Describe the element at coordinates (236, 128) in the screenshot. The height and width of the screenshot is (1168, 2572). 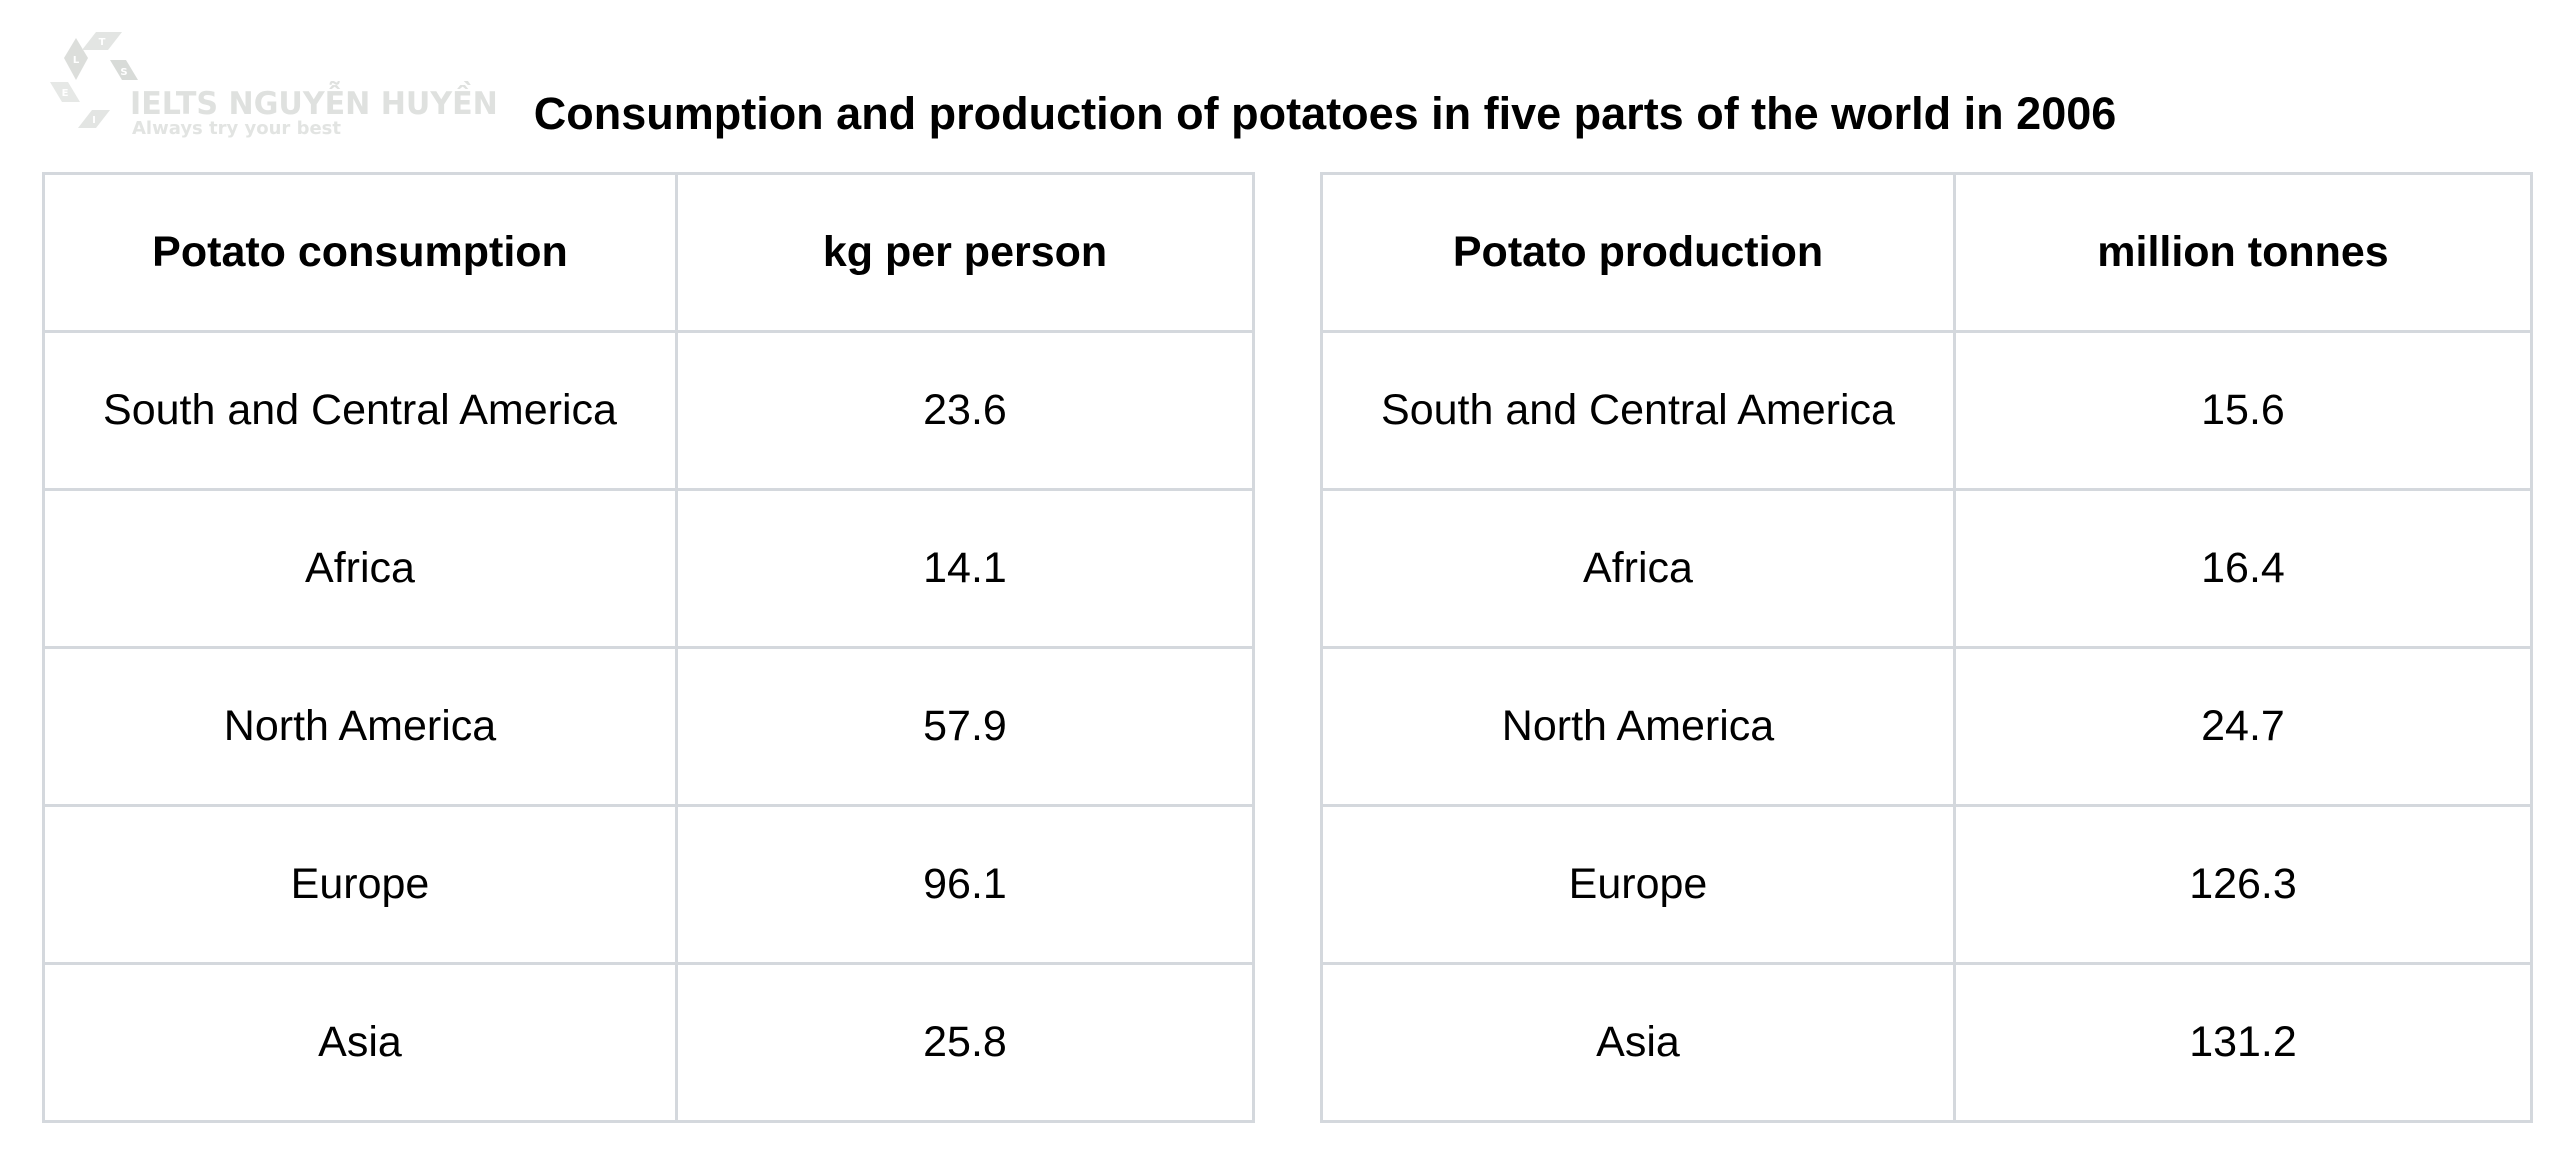
I see `logo-tagline: Always try your best` at that location.